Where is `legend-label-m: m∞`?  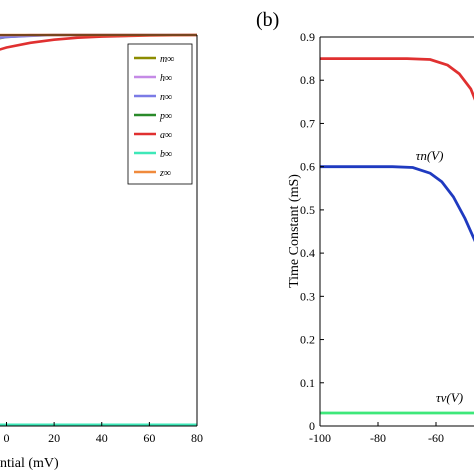 legend-label-m: m∞ is located at coordinates (167, 59).